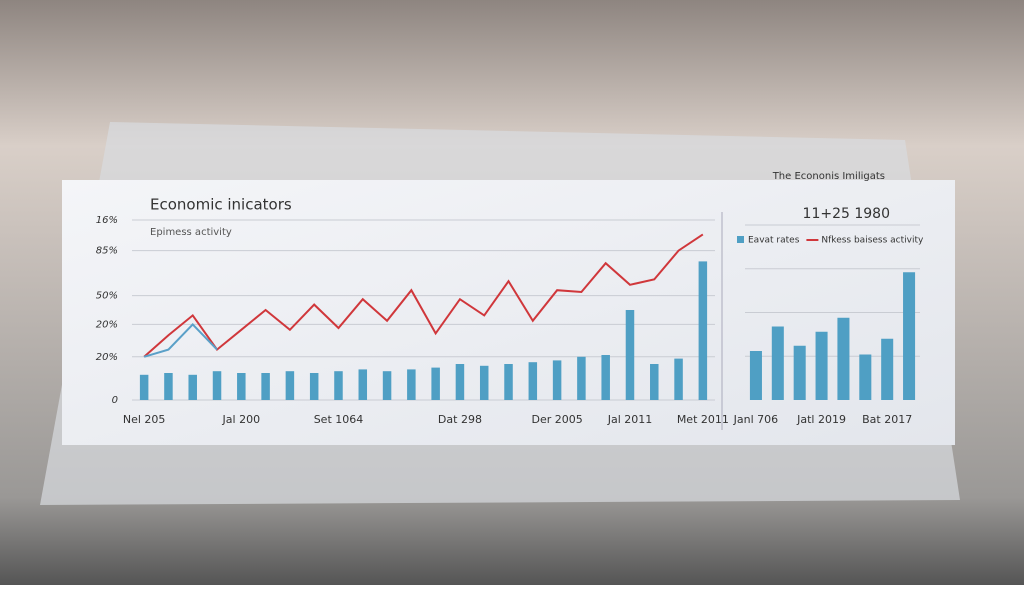 Image resolution: width=1024 pixels, height=589 pixels. I want to click on x-tick-label: Jal 2011, so click(630, 419).